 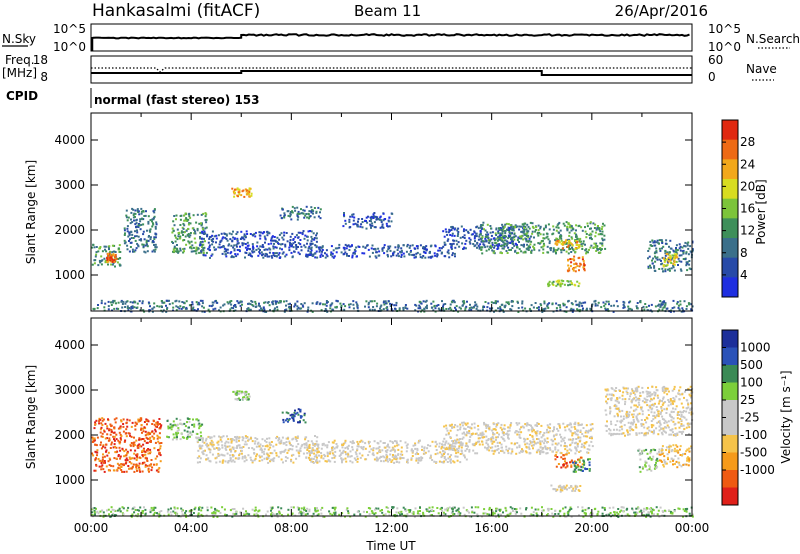 I want to click on colorbar-band, so click(x=730, y=130).